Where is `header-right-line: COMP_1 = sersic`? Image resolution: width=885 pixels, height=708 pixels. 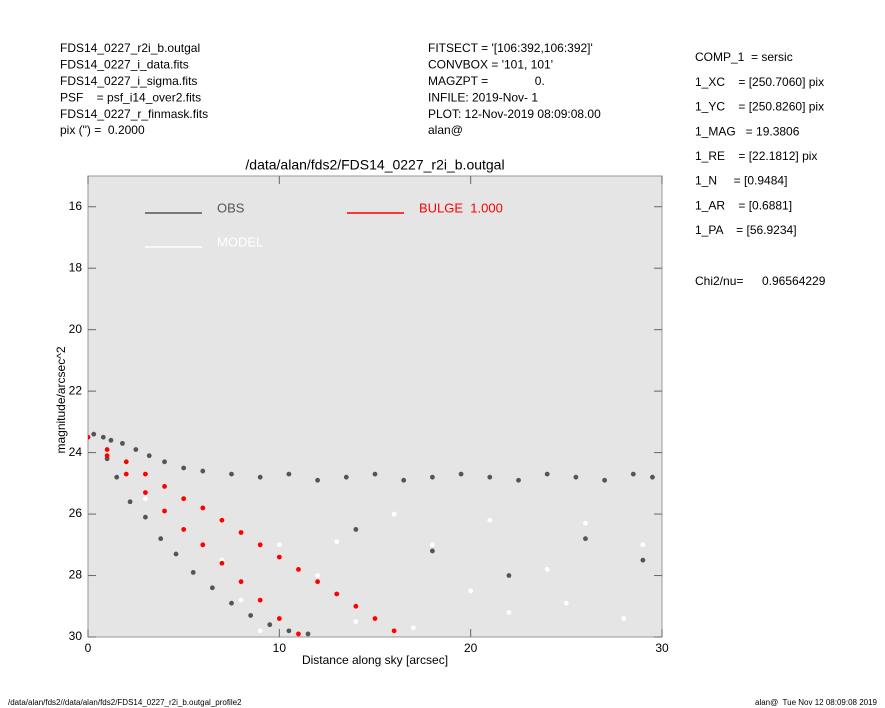 header-right-line: COMP_1 = sersic is located at coordinates (744, 57).